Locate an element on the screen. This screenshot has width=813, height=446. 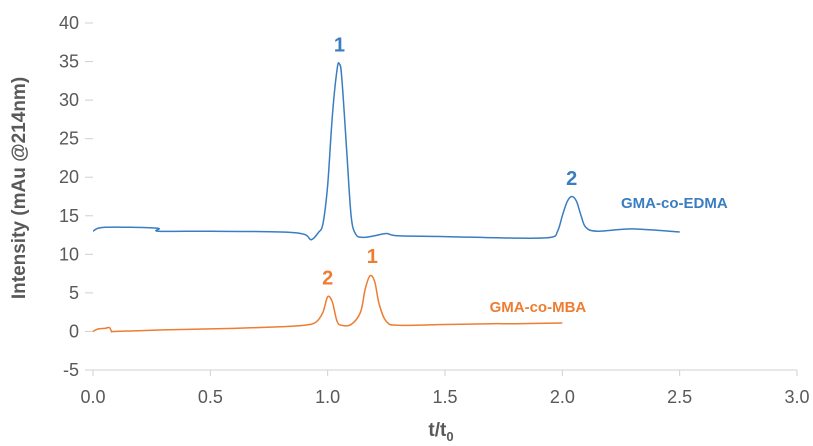
y-tick-label: 25 is located at coordinates (69, 139).